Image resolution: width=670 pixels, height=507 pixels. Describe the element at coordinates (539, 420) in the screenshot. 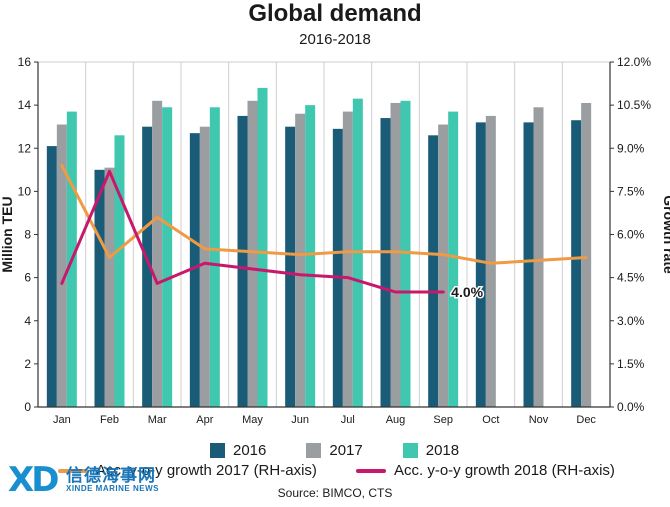

I see `x-tick-label: Nov` at that location.